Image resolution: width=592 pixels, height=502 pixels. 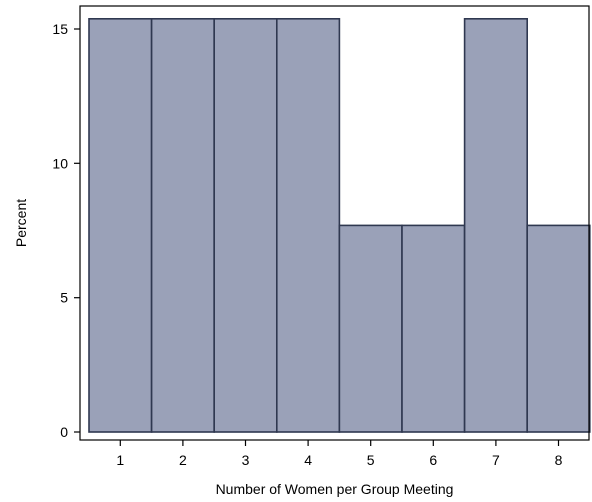 I want to click on x-tick-label-6: 6, so click(x=433, y=460).